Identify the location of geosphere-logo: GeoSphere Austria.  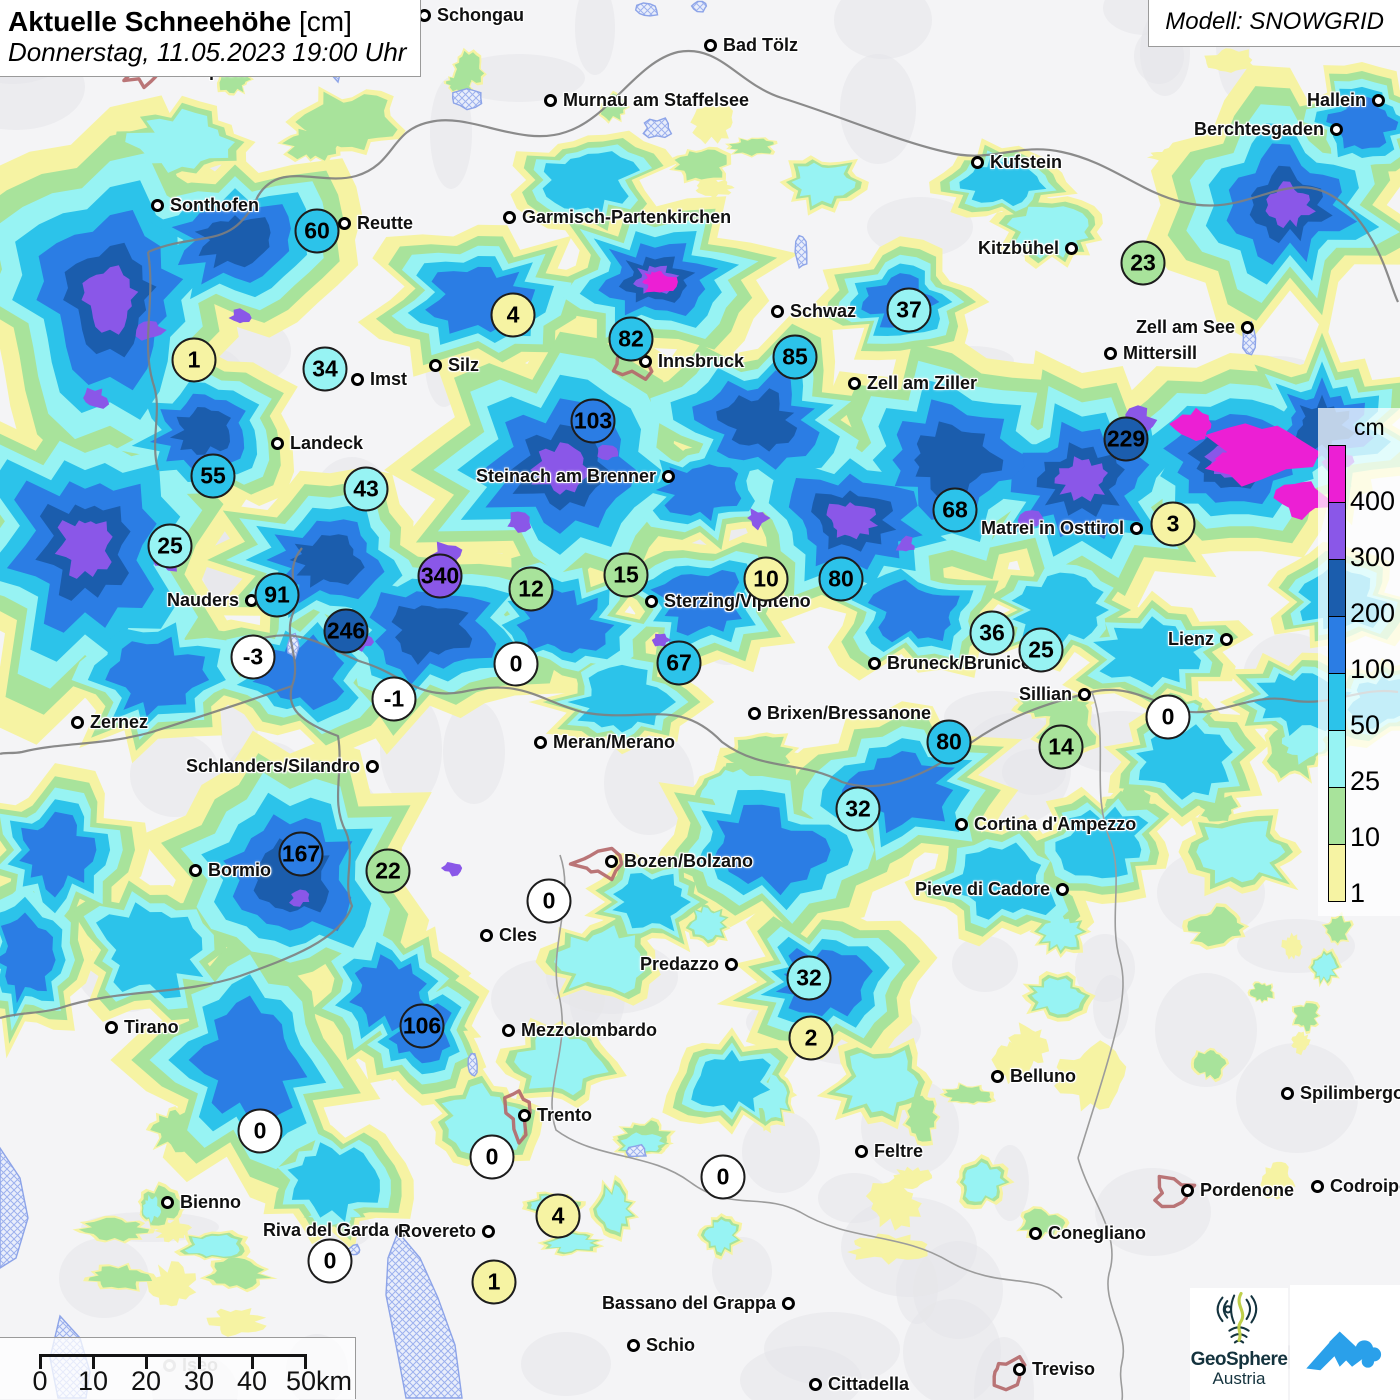
(1239, 1344).